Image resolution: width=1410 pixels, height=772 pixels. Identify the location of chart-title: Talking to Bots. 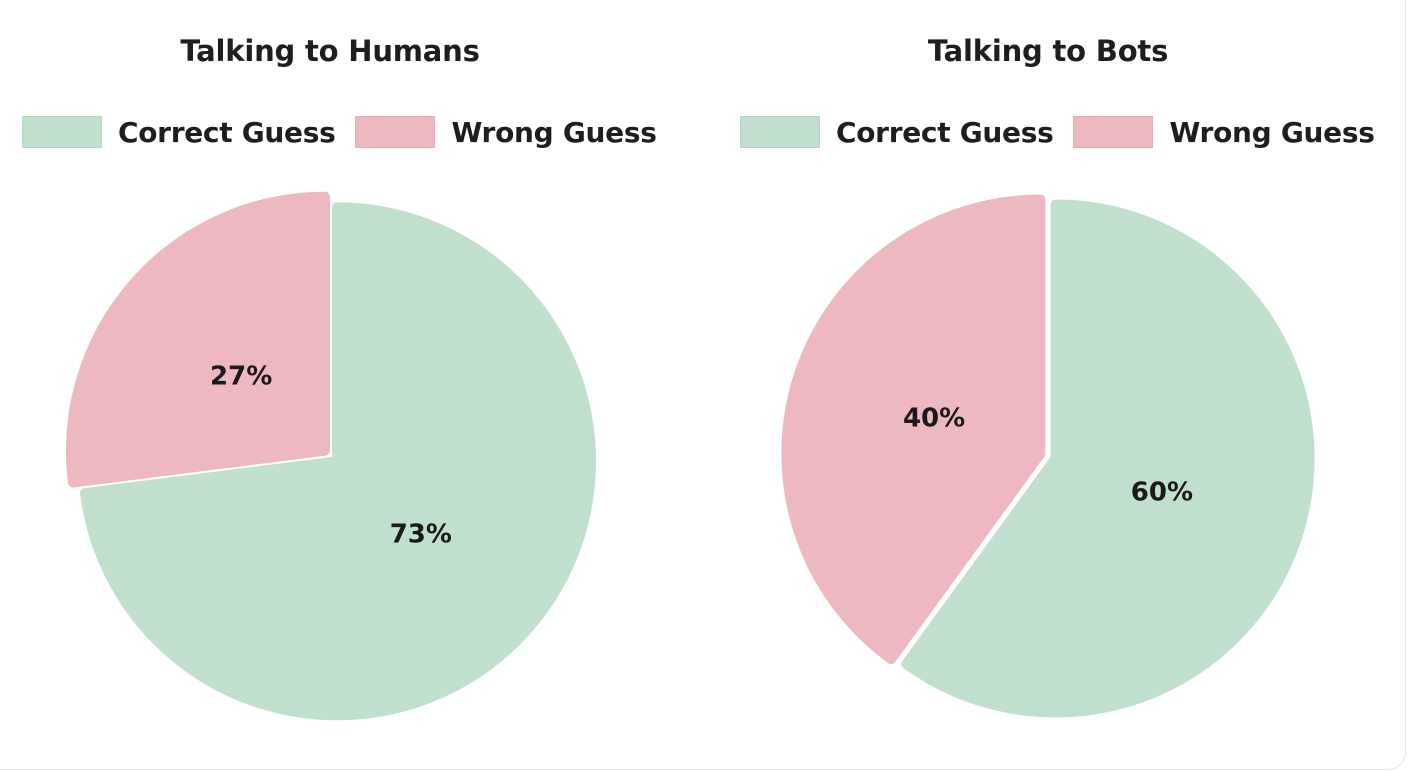
(1048, 51).